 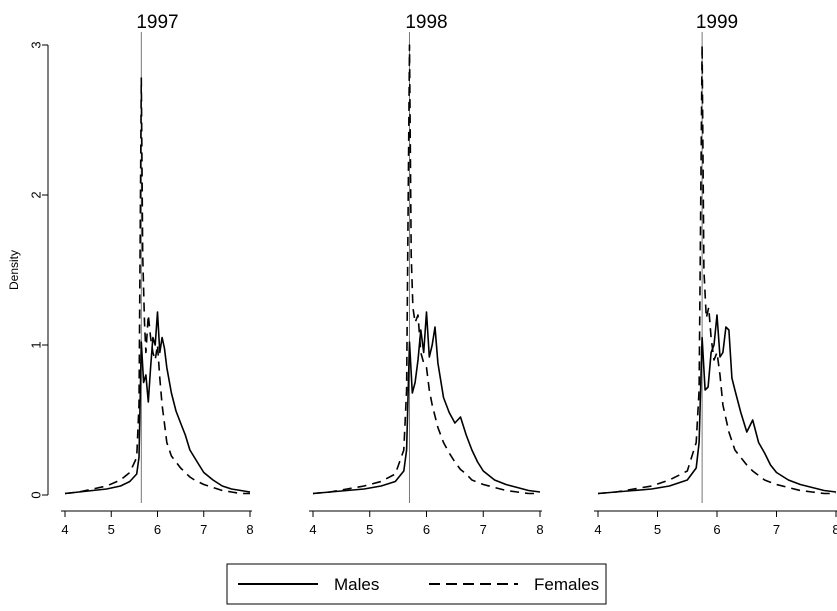 What do you see at coordinates (249, 529) in the screenshot?
I see `x-tick-label-1997-8: 8` at bounding box center [249, 529].